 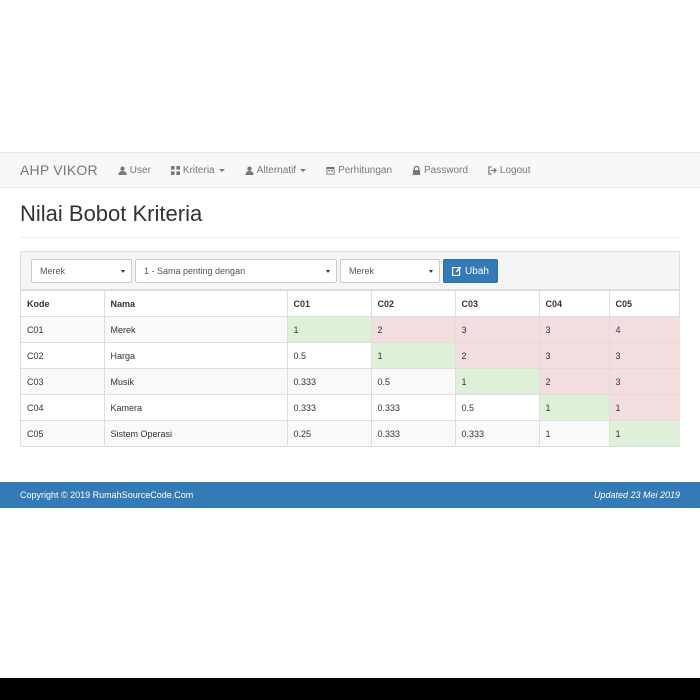 I want to click on table-header-row: Kode Nama C01 C02 C03 C04 C05, so click(x=350, y=303).